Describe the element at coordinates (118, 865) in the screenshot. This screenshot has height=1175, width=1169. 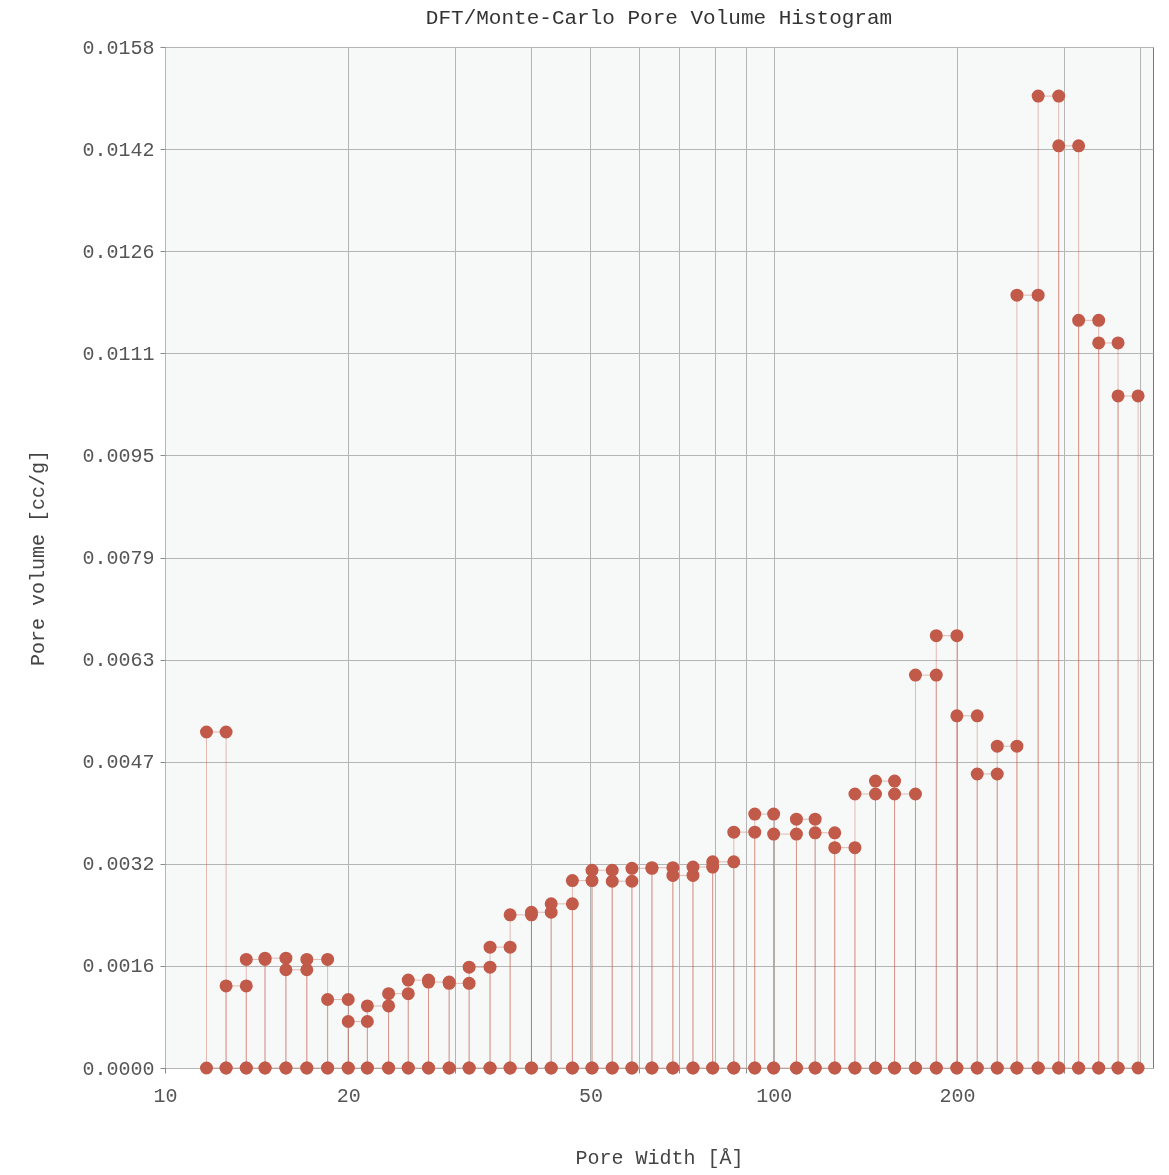
I see `y-tick-label: 0.0032` at that location.